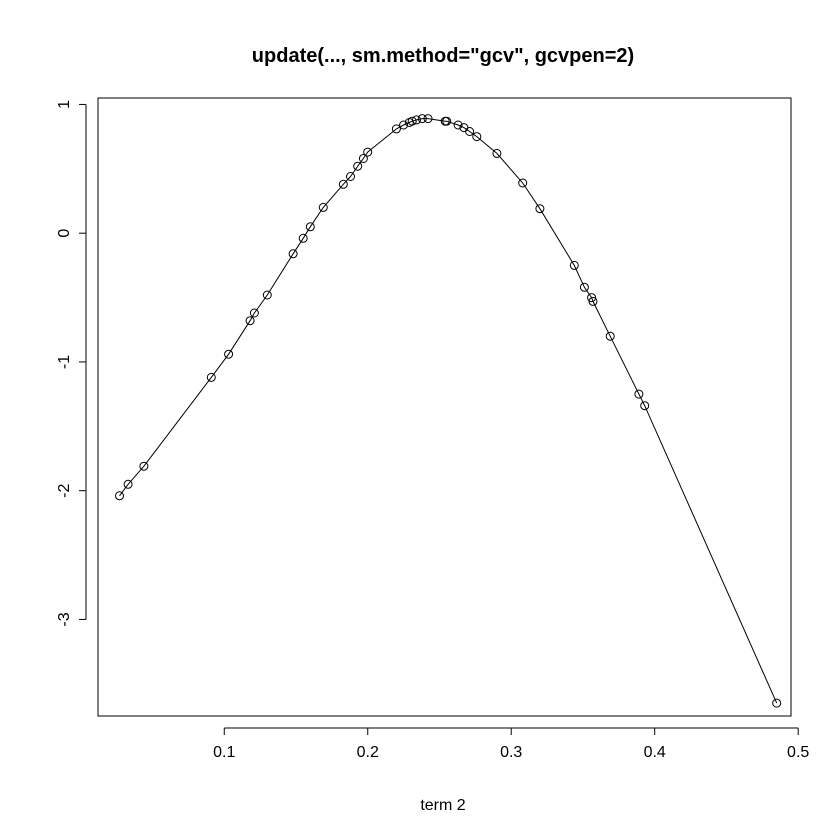 The height and width of the screenshot is (840, 840). I want to click on y-axis: -3 -2 -1 0 1, so click(71, 363).